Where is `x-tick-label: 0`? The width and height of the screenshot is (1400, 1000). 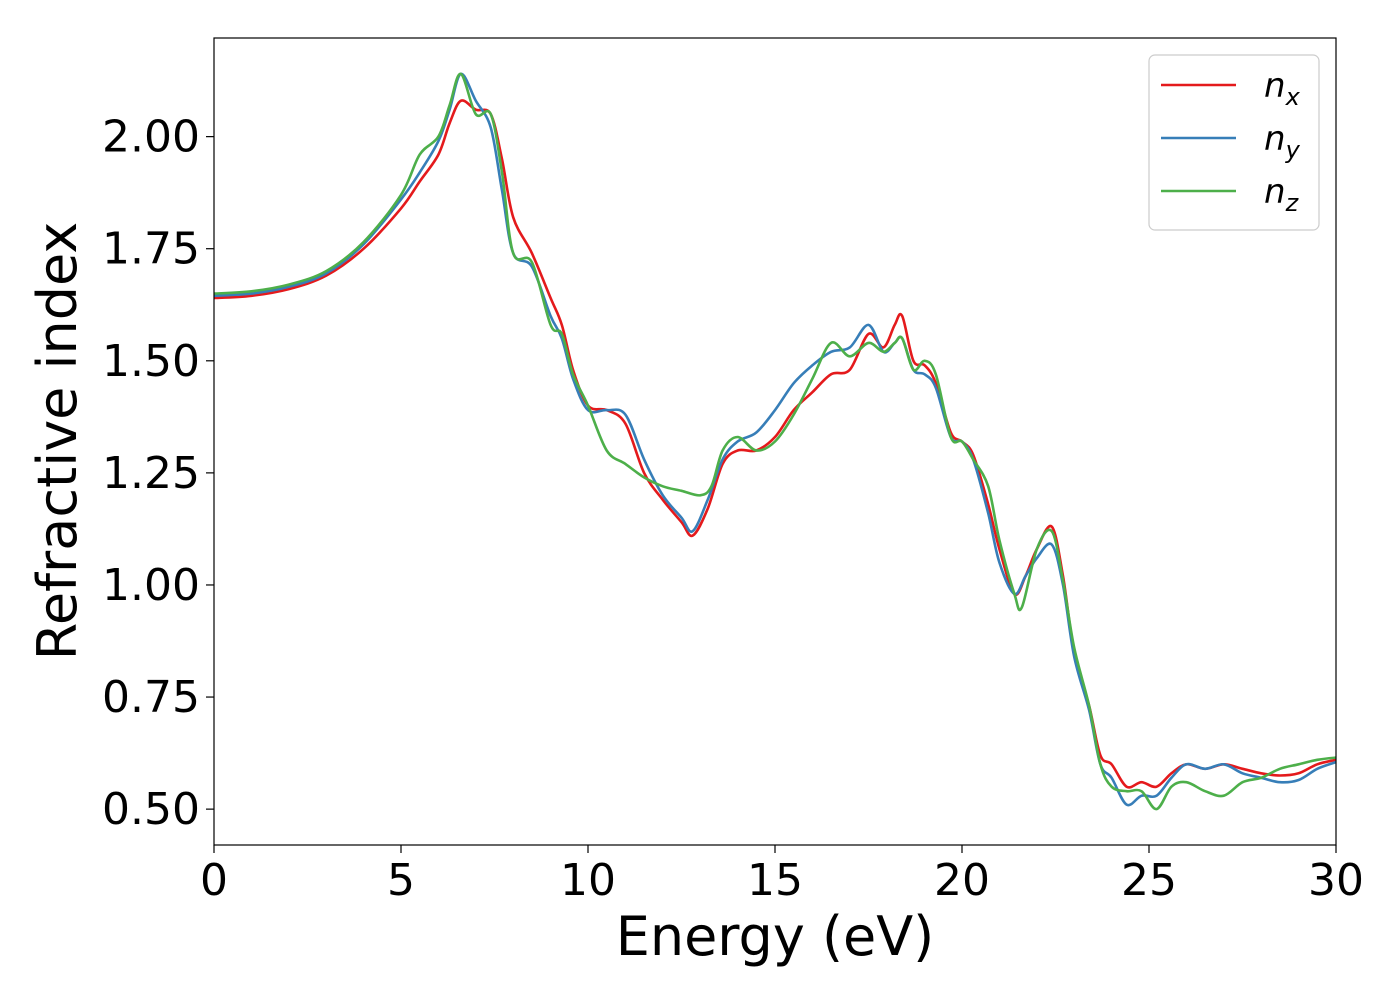 x-tick-label: 0 is located at coordinates (214, 880).